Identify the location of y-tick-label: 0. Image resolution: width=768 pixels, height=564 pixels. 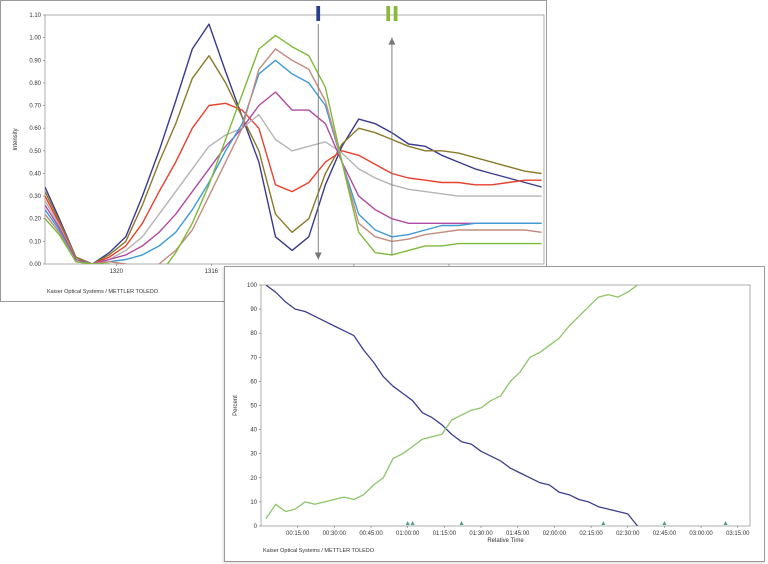
(256, 527).